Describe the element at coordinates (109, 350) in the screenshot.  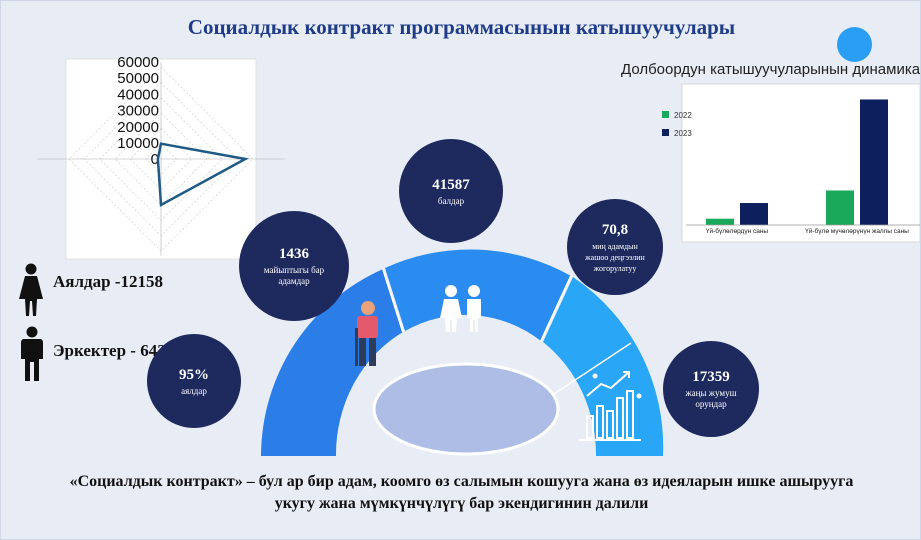
I see `men-count-label: Эркектер - 642` at that location.